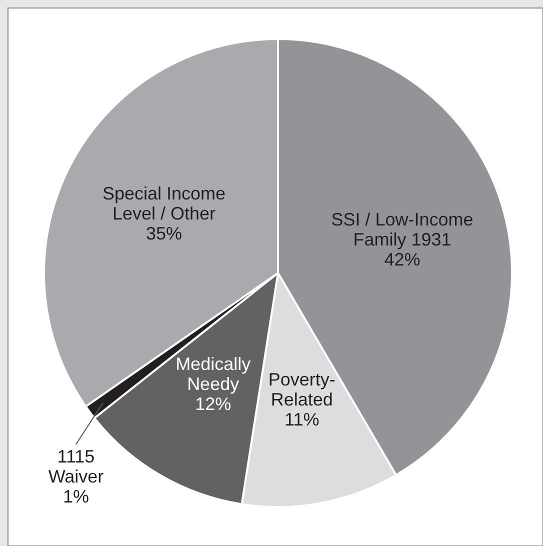 The image size is (543, 546). Describe the element at coordinates (164, 203) in the screenshot. I see `slice-label: Special Income Level / Other` at that location.